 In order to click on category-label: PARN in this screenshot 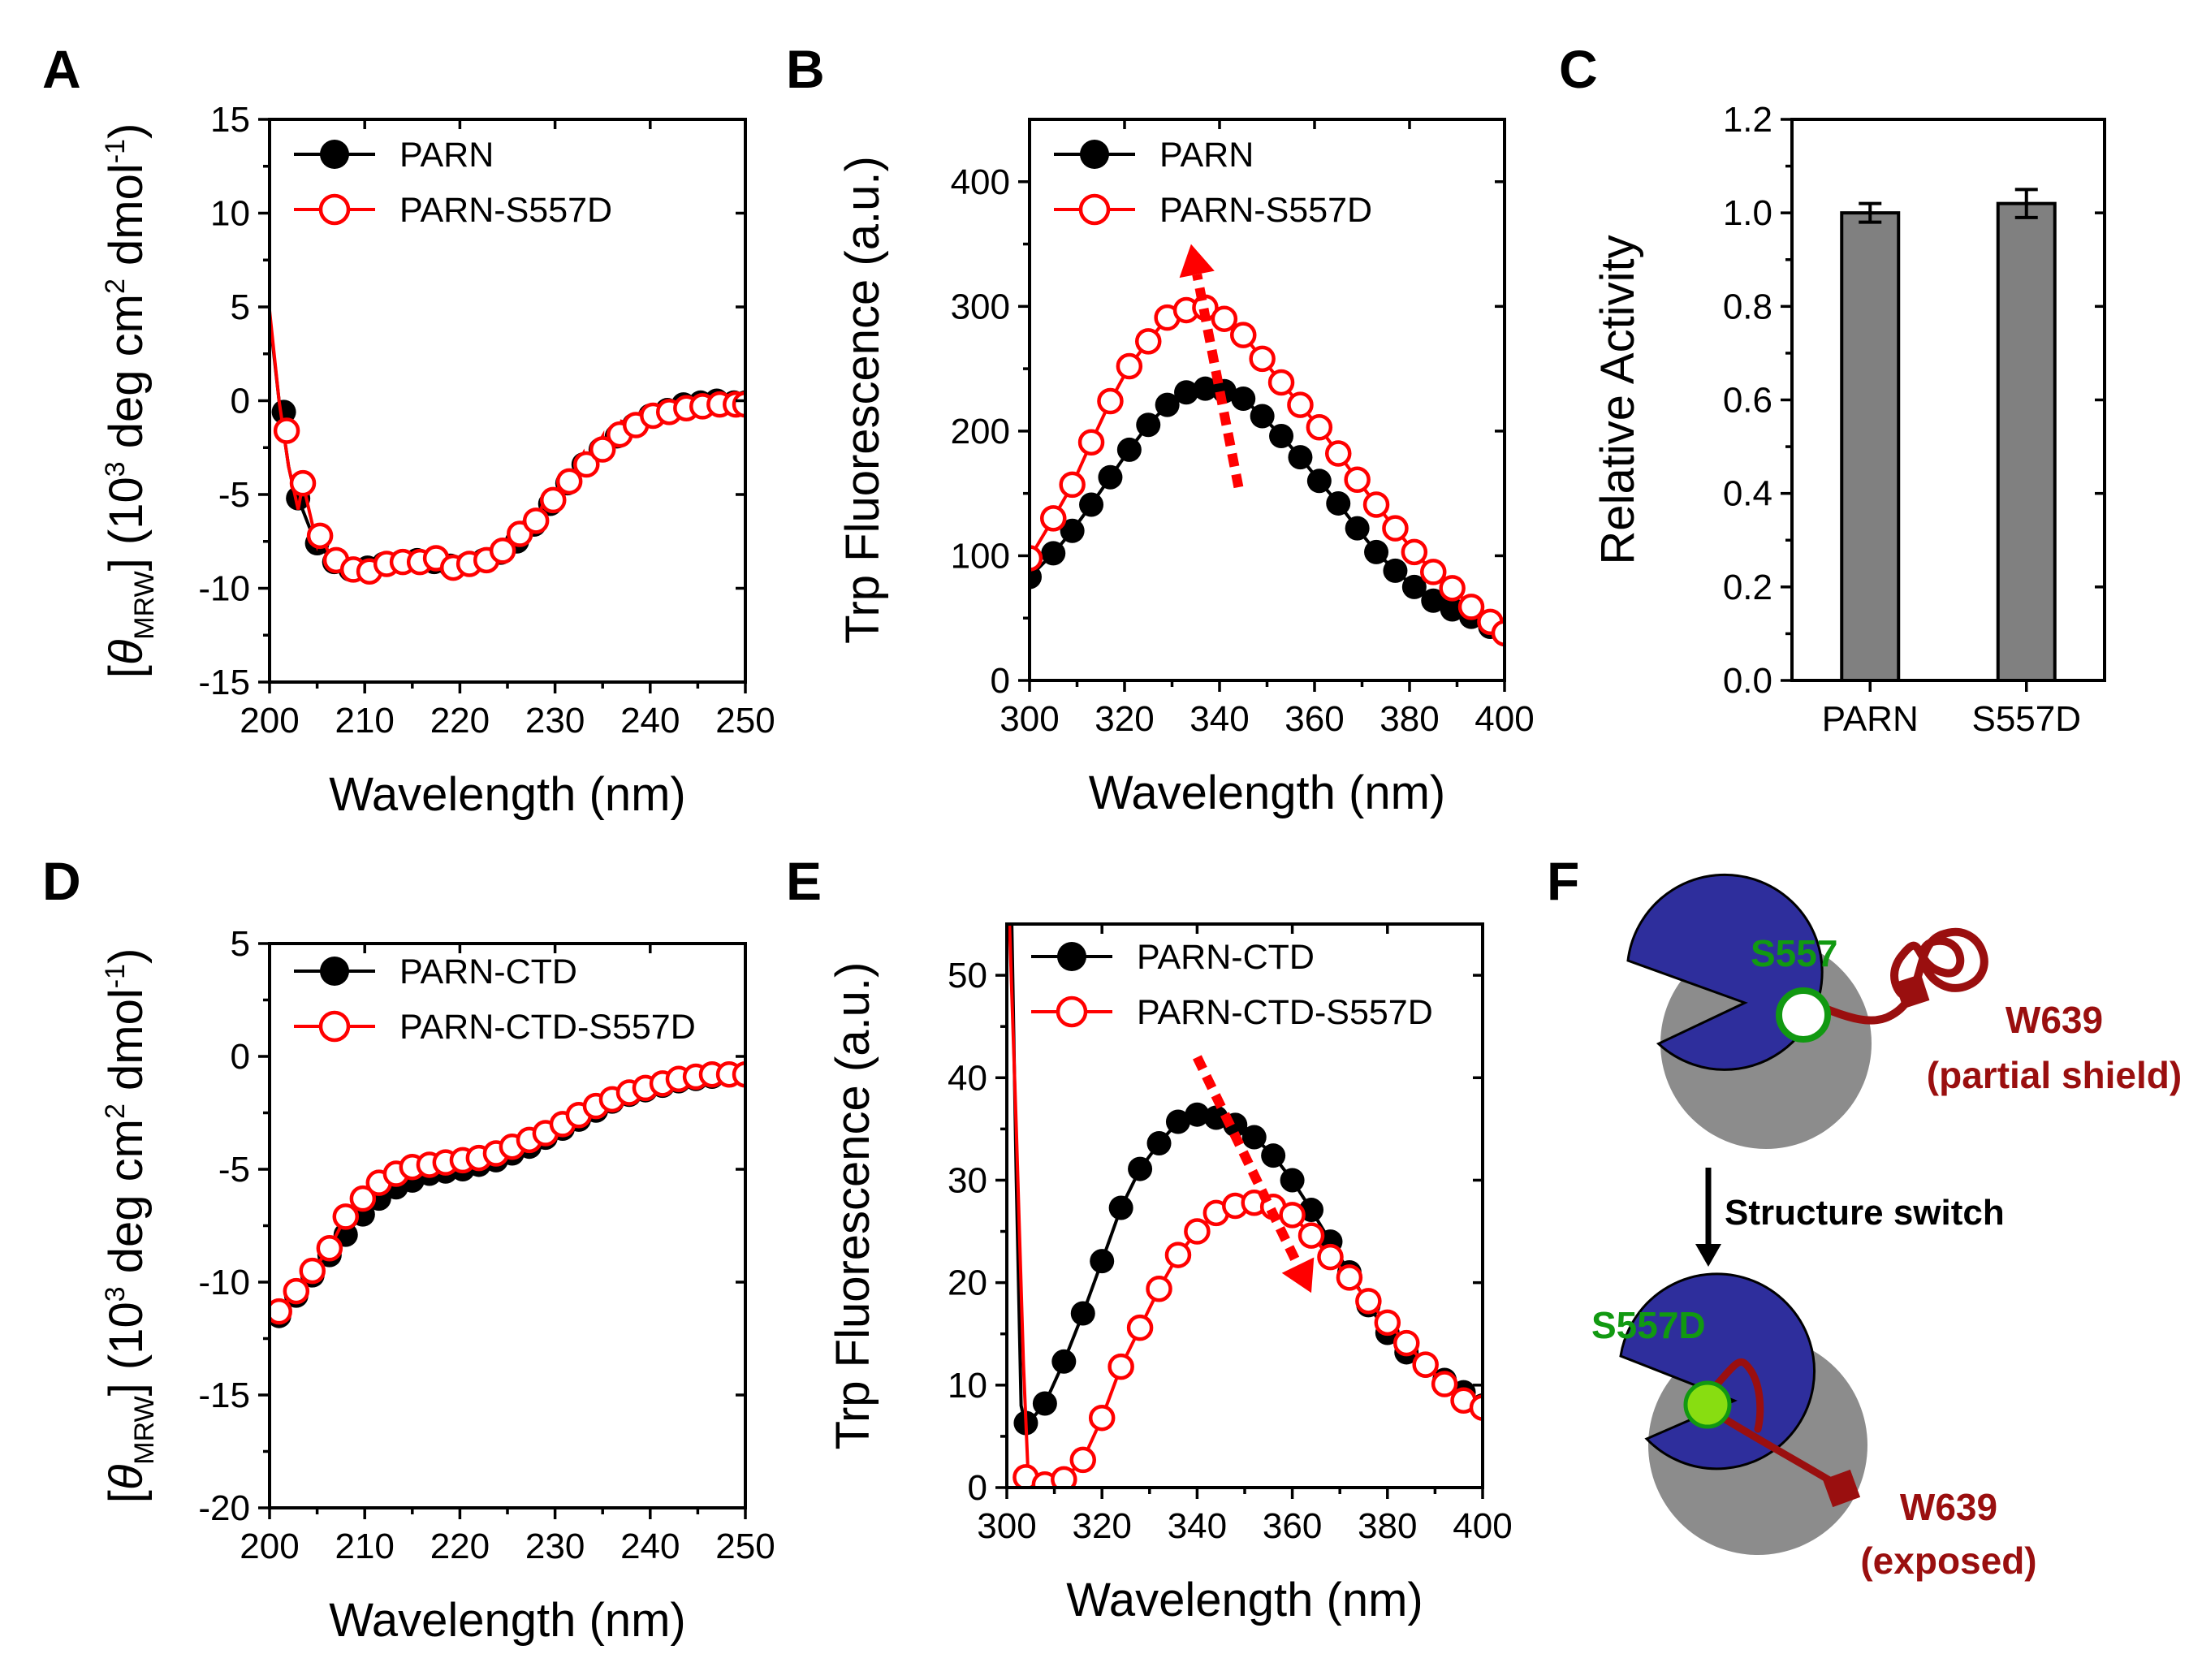, I will do `click(1870, 719)`.